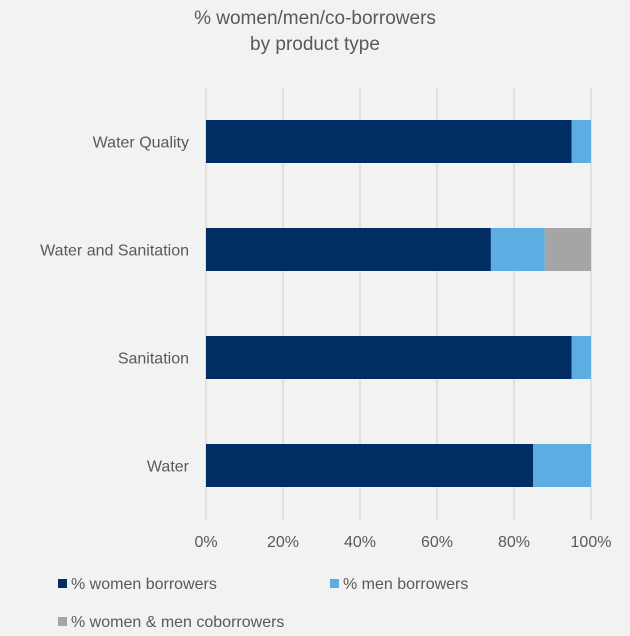 Image resolution: width=630 pixels, height=636 pixels. I want to click on x-tick-label: 40%, so click(360, 542).